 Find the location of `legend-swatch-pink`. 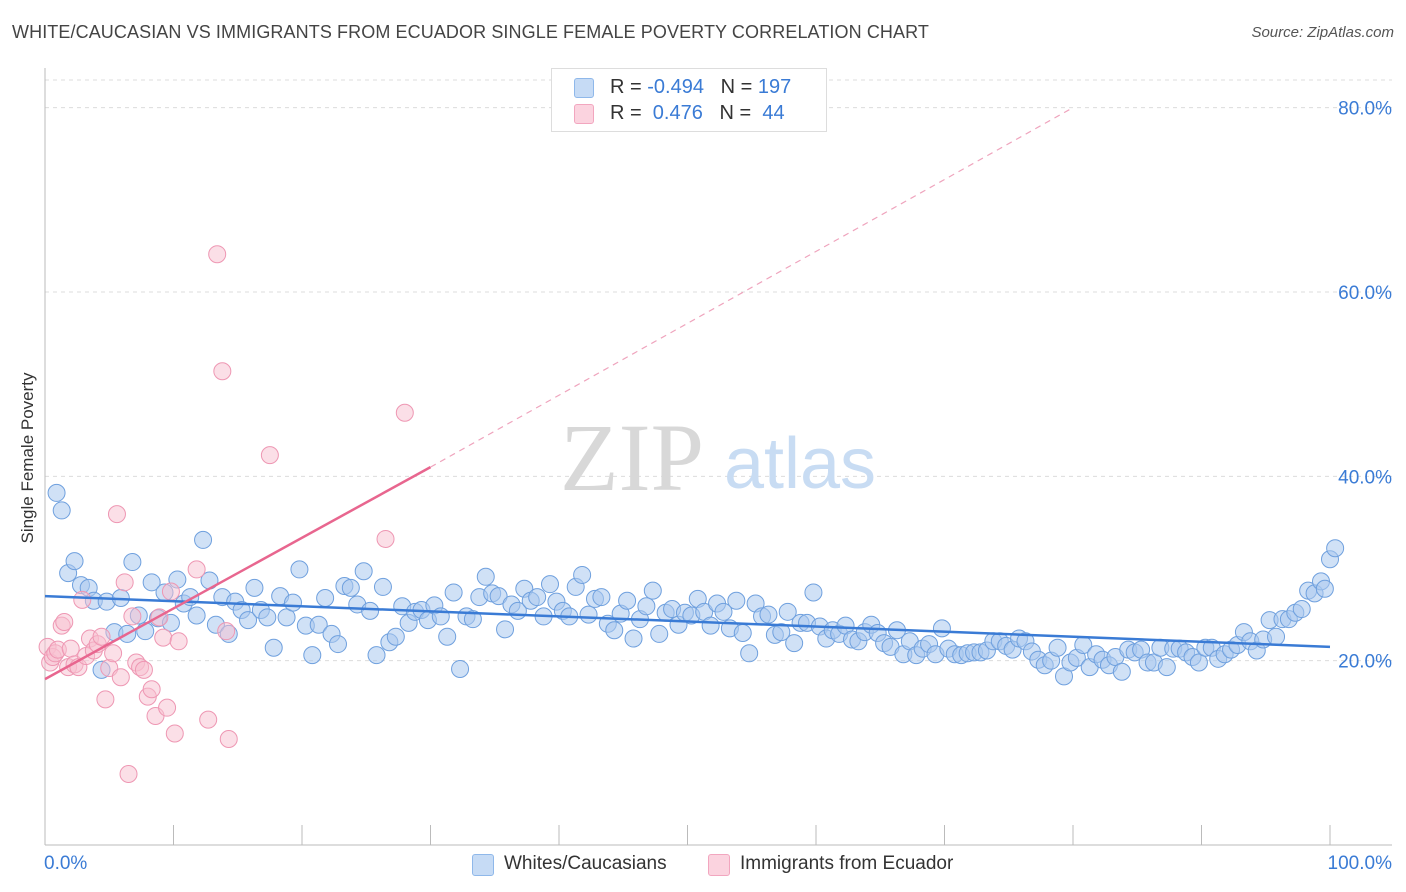

legend-swatch-pink is located at coordinates (584, 114).